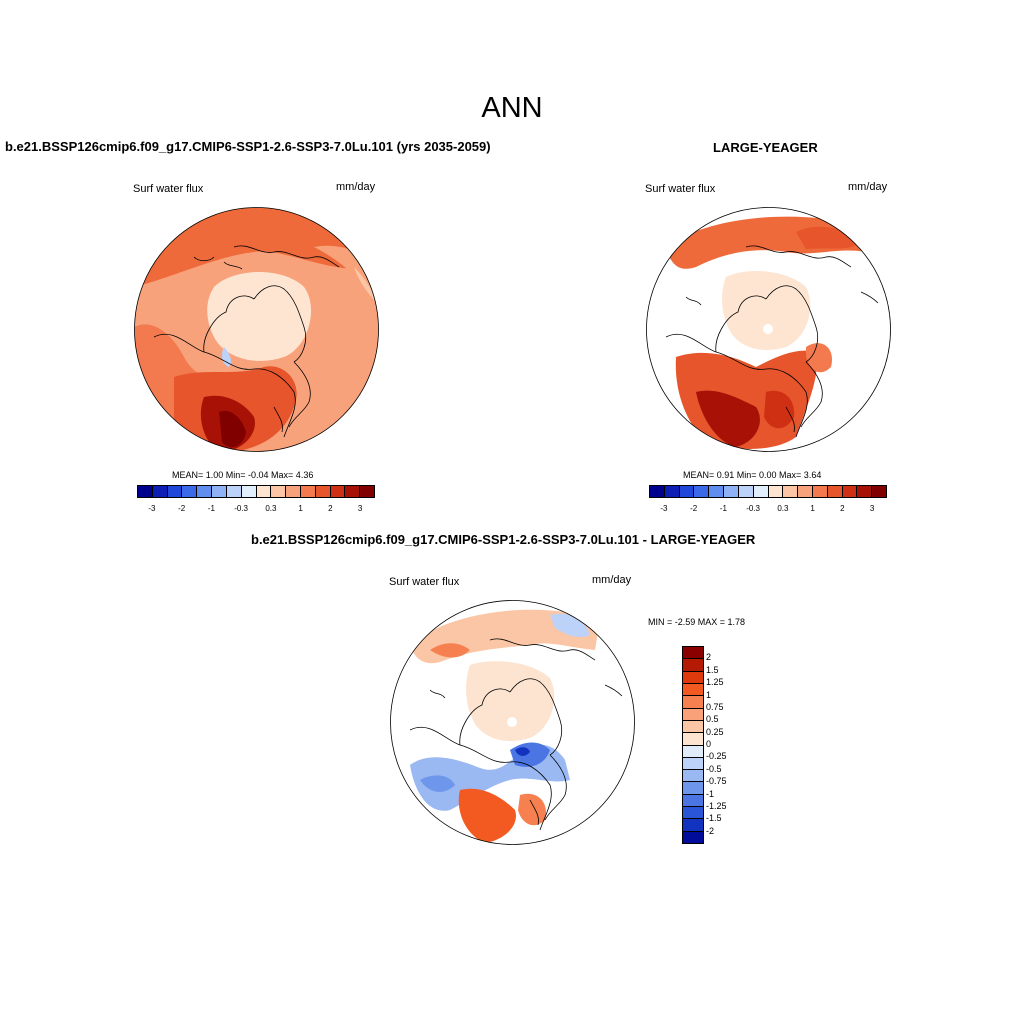  Describe the element at coordinates (712, 719) in the screenshot. I see `colorbar-tick-label: 0.5` at that location.